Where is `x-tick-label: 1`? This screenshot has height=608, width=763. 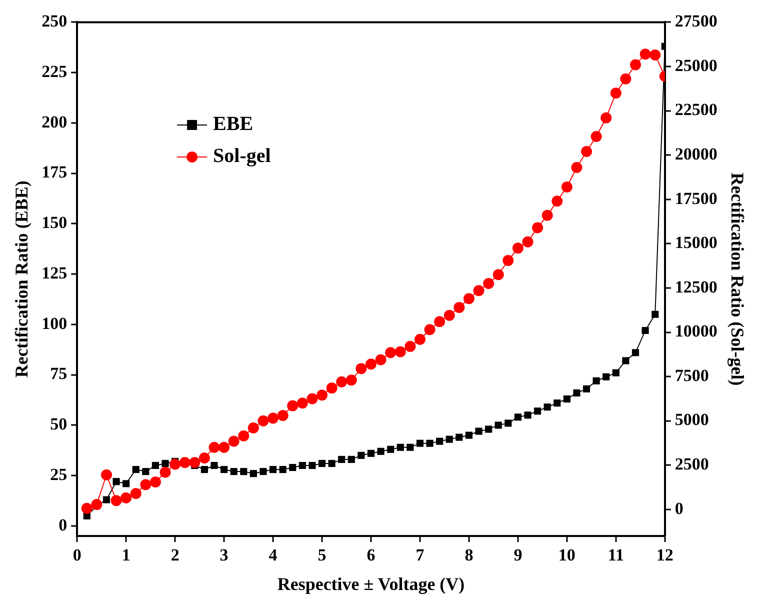
x-tick-label: 1 is located at coordinates (126, 555).